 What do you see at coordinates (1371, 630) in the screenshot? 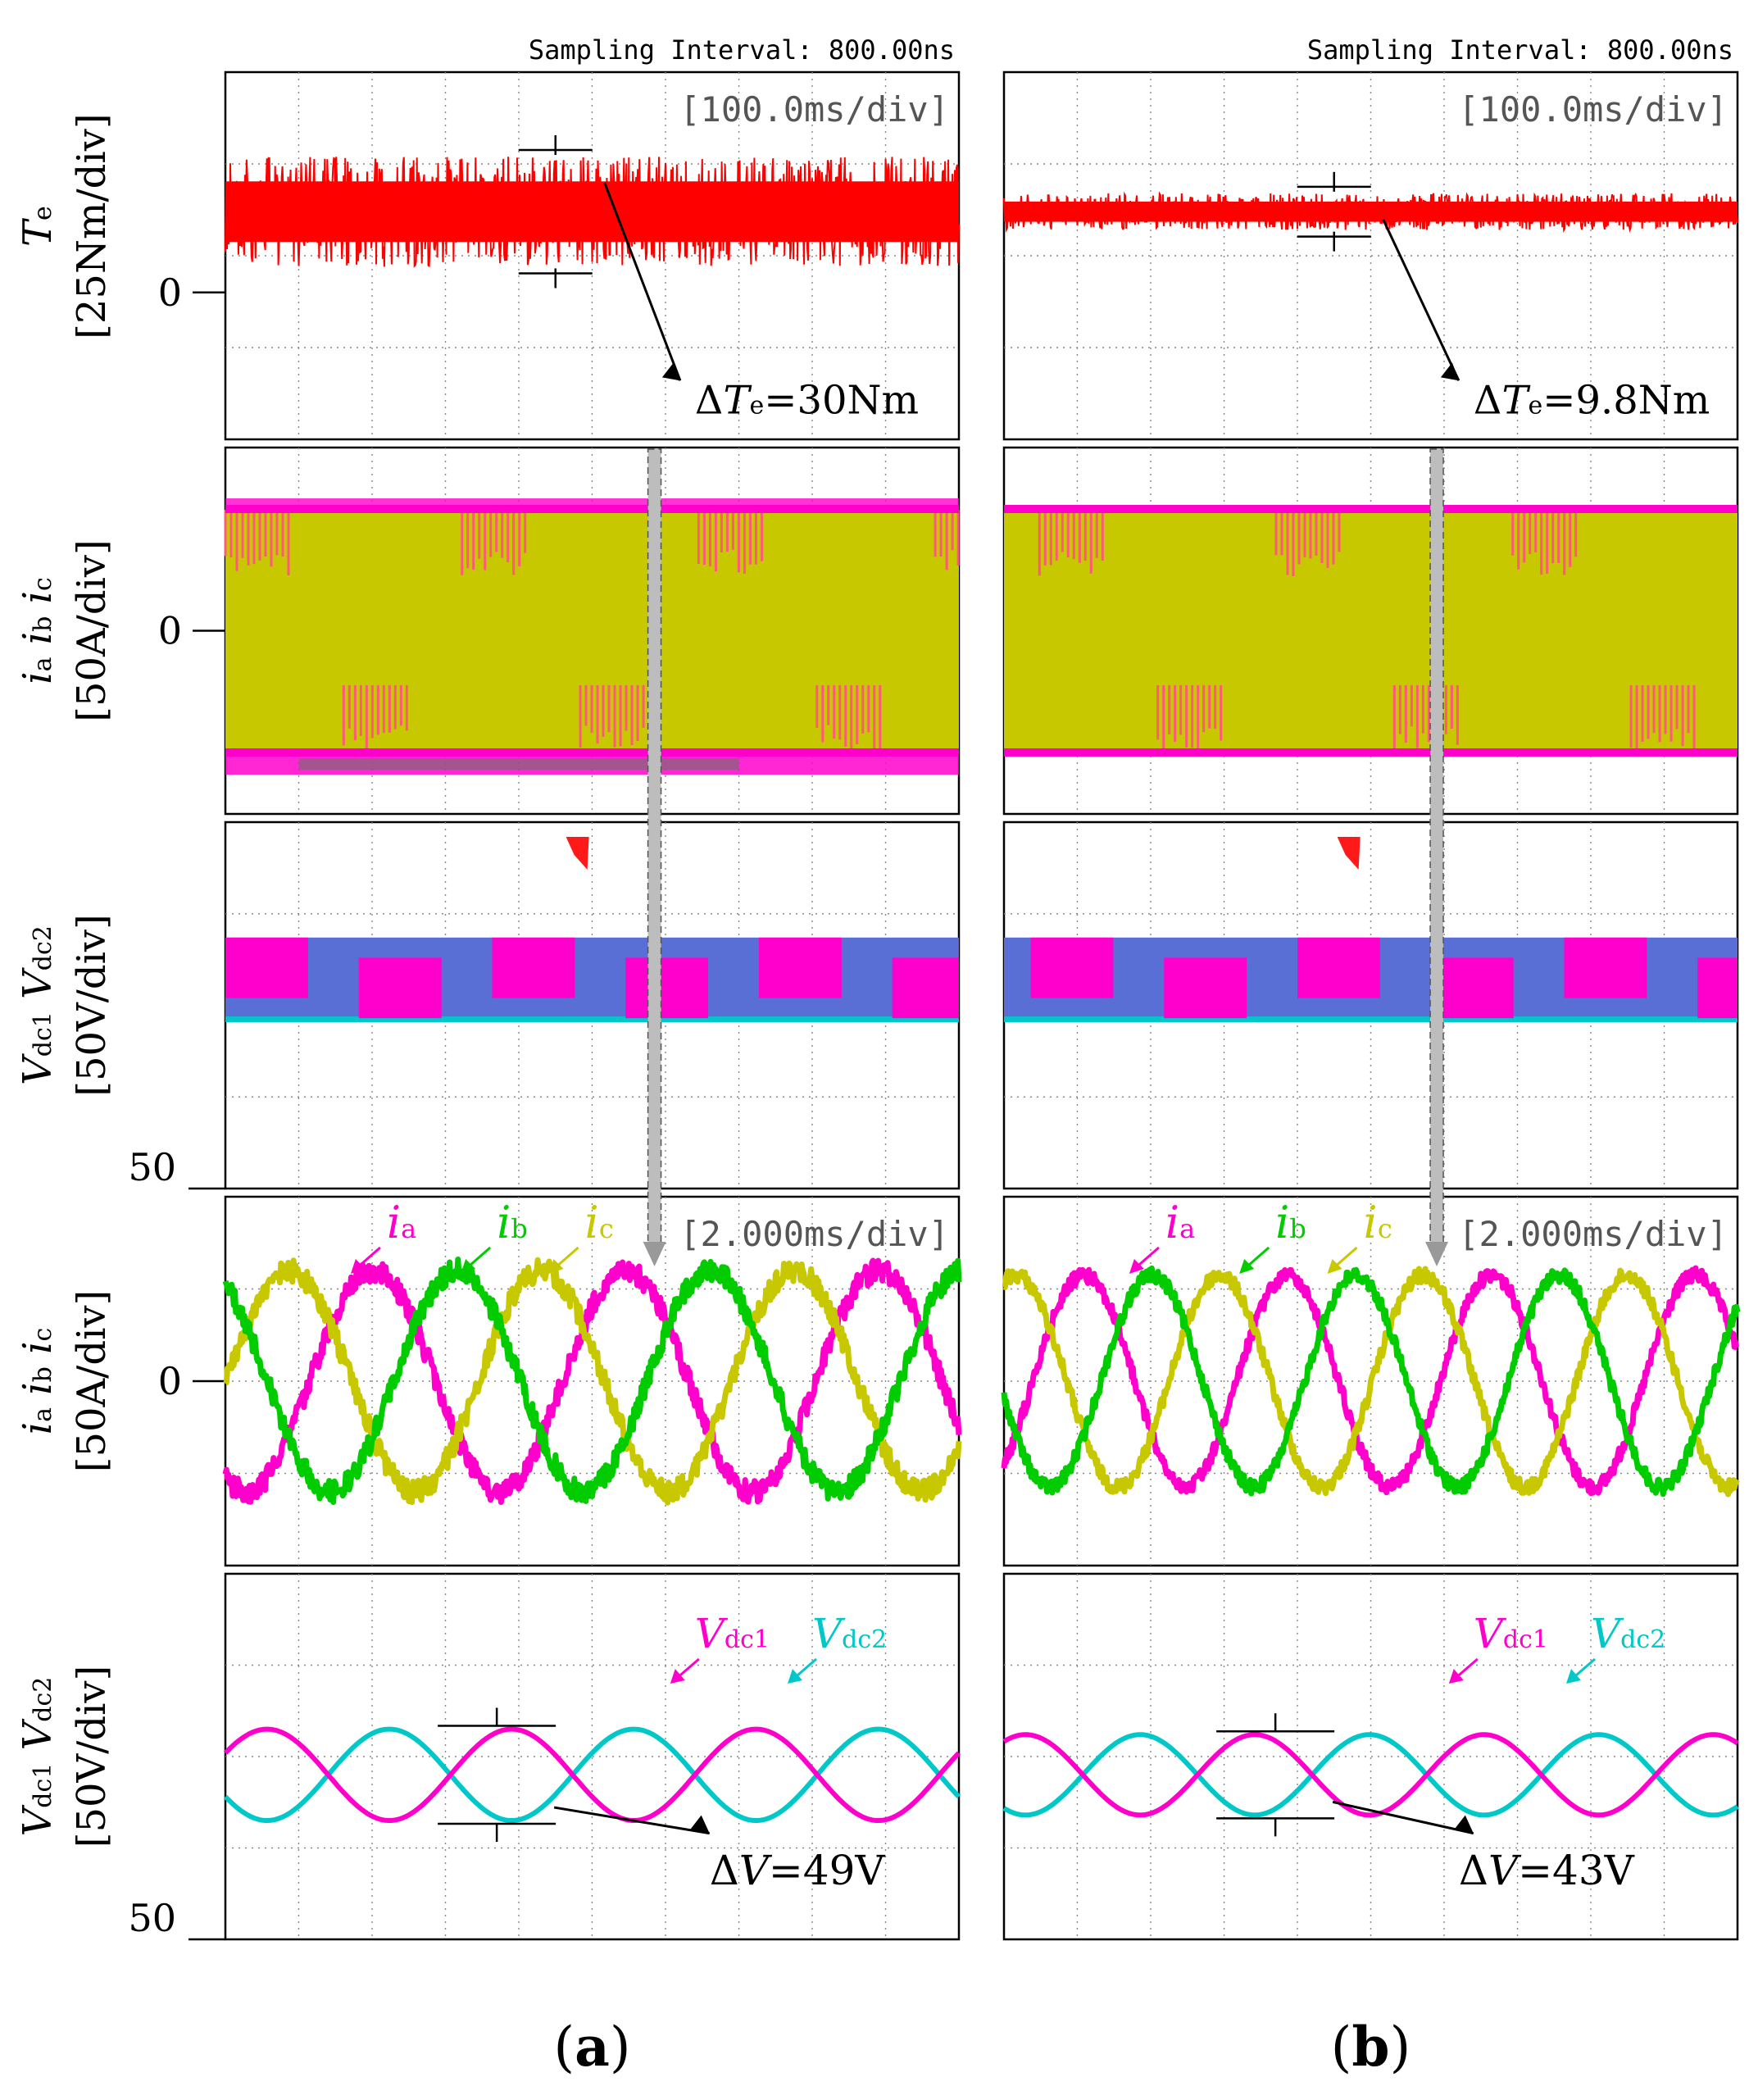
I see `current-envelope-fill` at bounding box center [1371, 630].